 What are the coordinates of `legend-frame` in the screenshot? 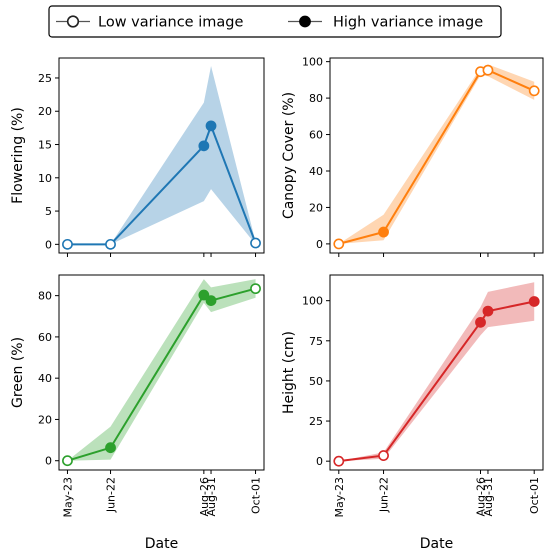 It's located at (275, 21).